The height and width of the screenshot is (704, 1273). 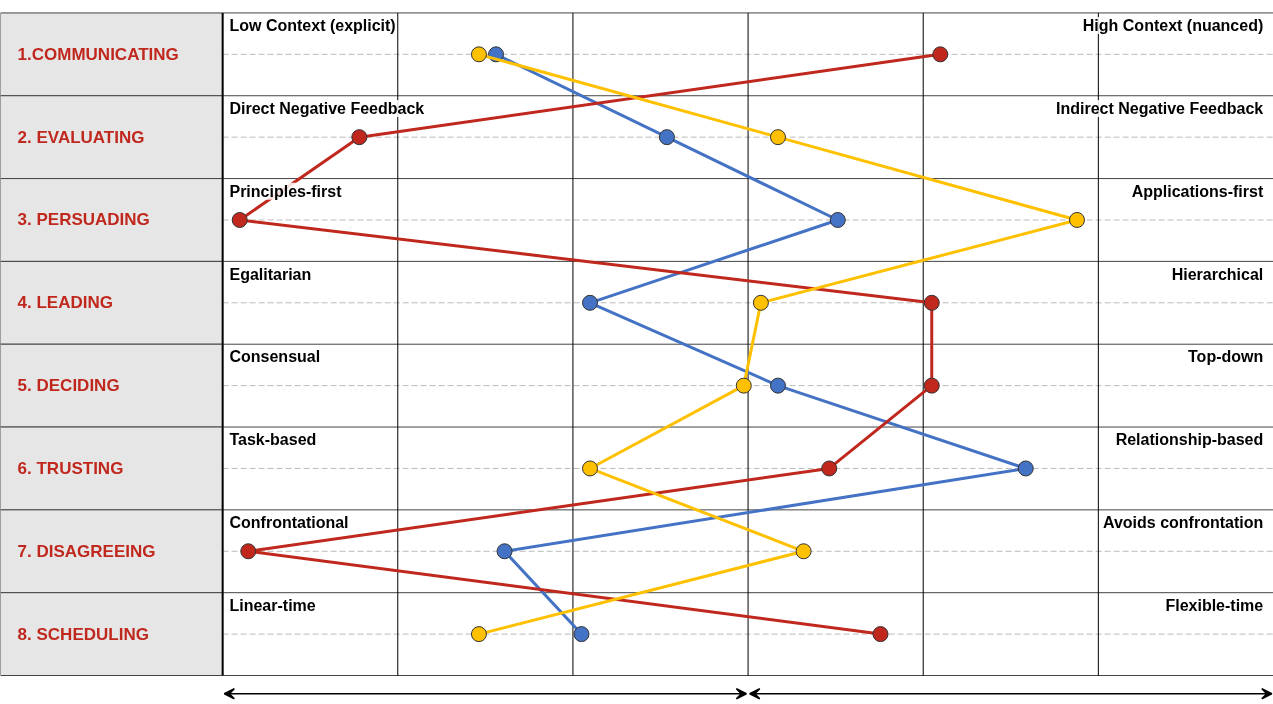 What do you see at coordinates (1214, 605) in the screenshot?
I see `text: Flexible-time` at bounding box center [1214, 605].